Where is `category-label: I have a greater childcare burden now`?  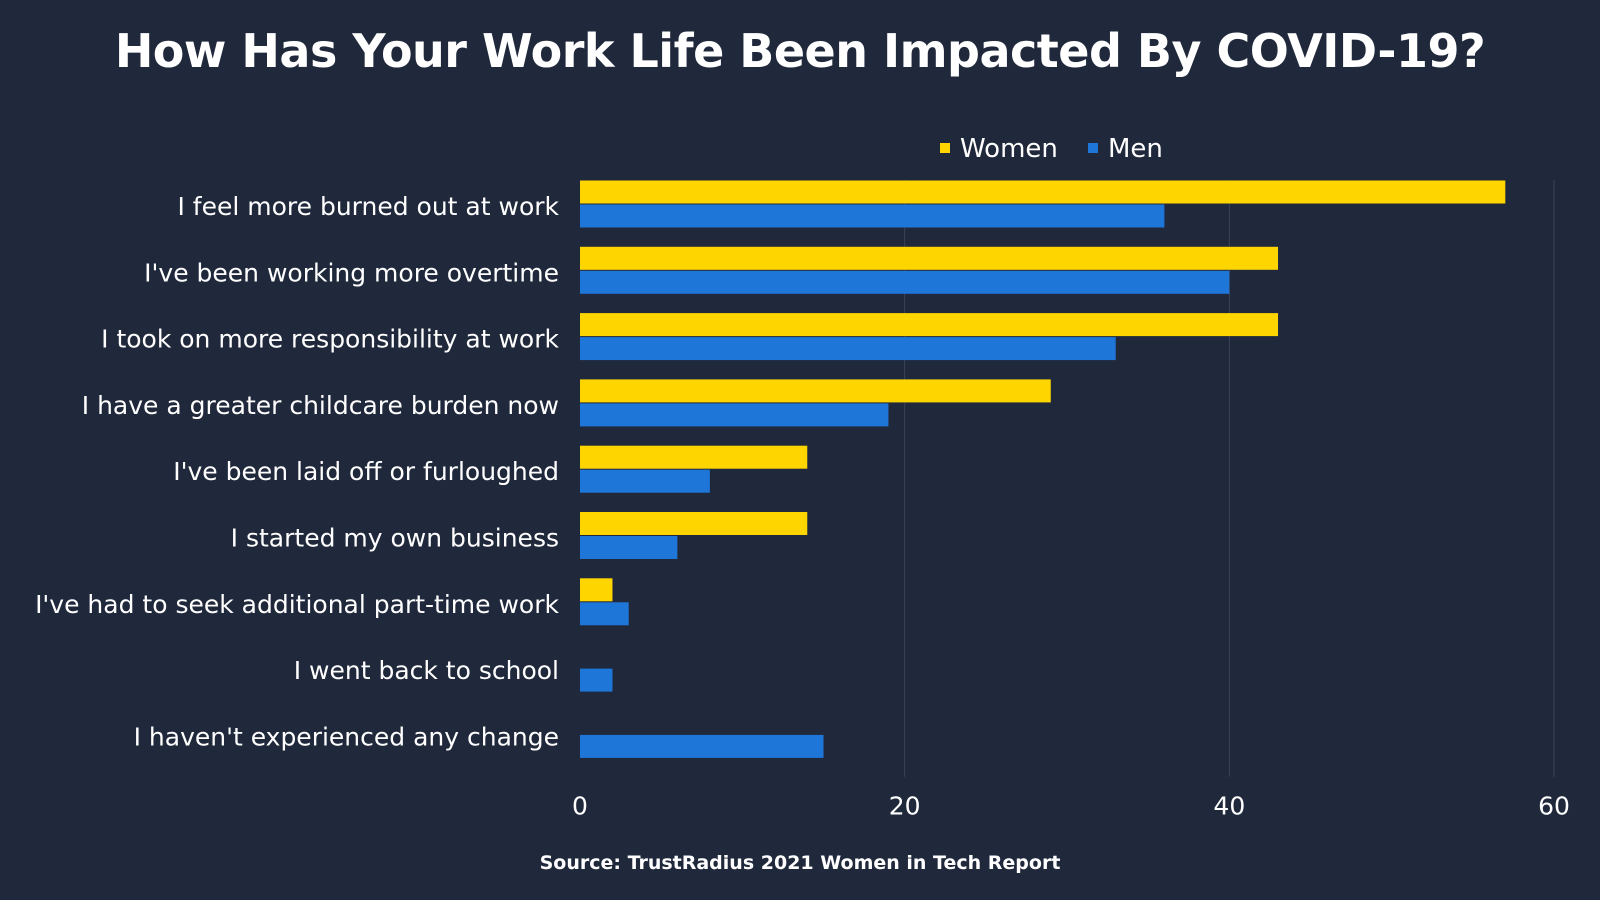 category-label: I have a greater childcare burden now is located at coordinates (320, 405).